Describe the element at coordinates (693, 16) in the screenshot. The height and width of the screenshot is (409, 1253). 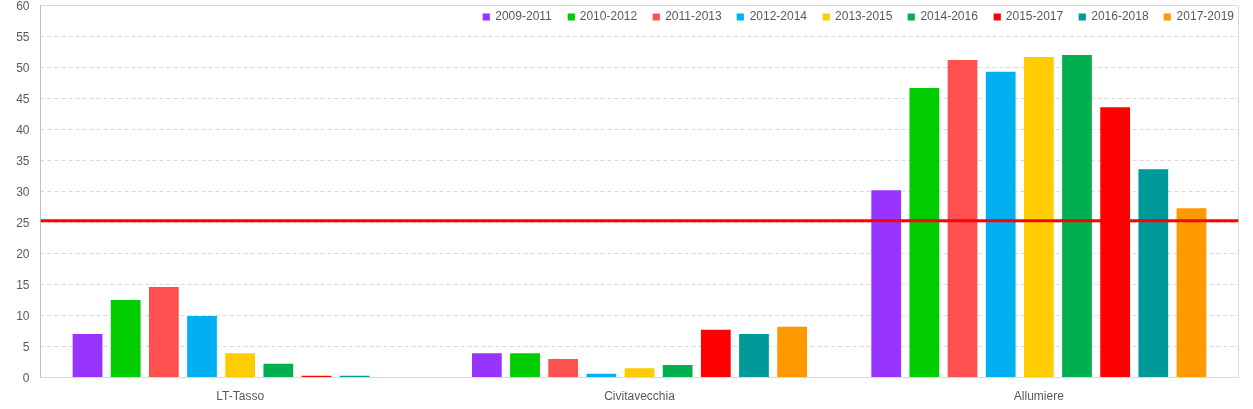
I see `legend-label: 2011-2013` at that location.